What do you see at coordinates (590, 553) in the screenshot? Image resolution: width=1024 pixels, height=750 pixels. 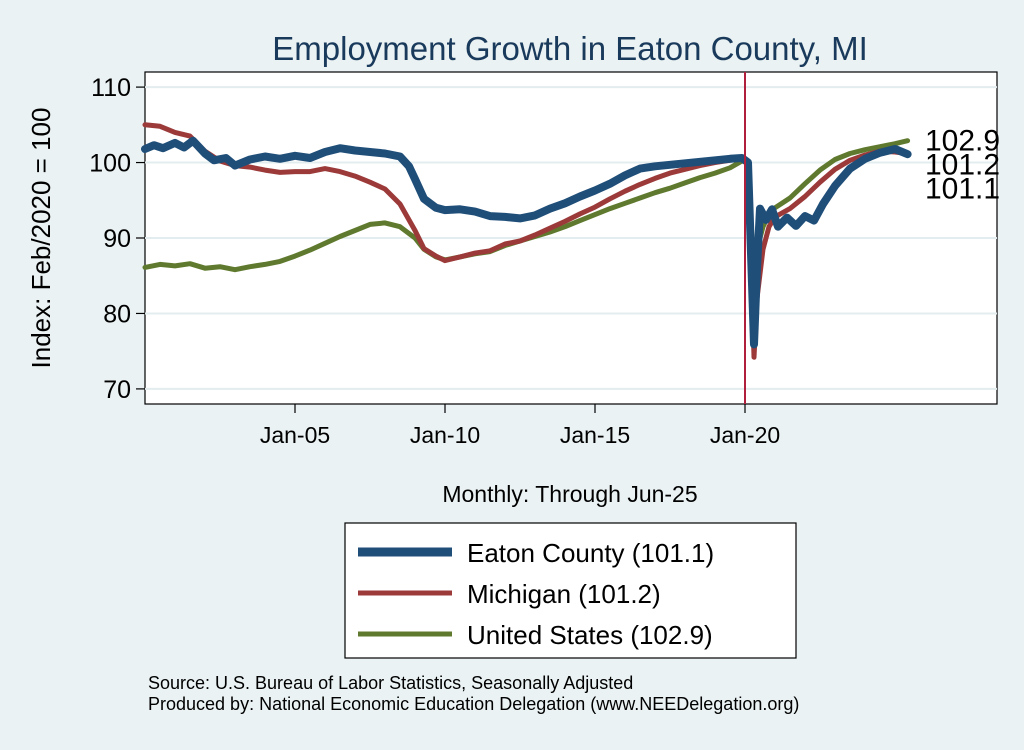 I see `legend-label-eaton-county-101-1: Eaton County (101.1)` at bounding box center [590, 553].